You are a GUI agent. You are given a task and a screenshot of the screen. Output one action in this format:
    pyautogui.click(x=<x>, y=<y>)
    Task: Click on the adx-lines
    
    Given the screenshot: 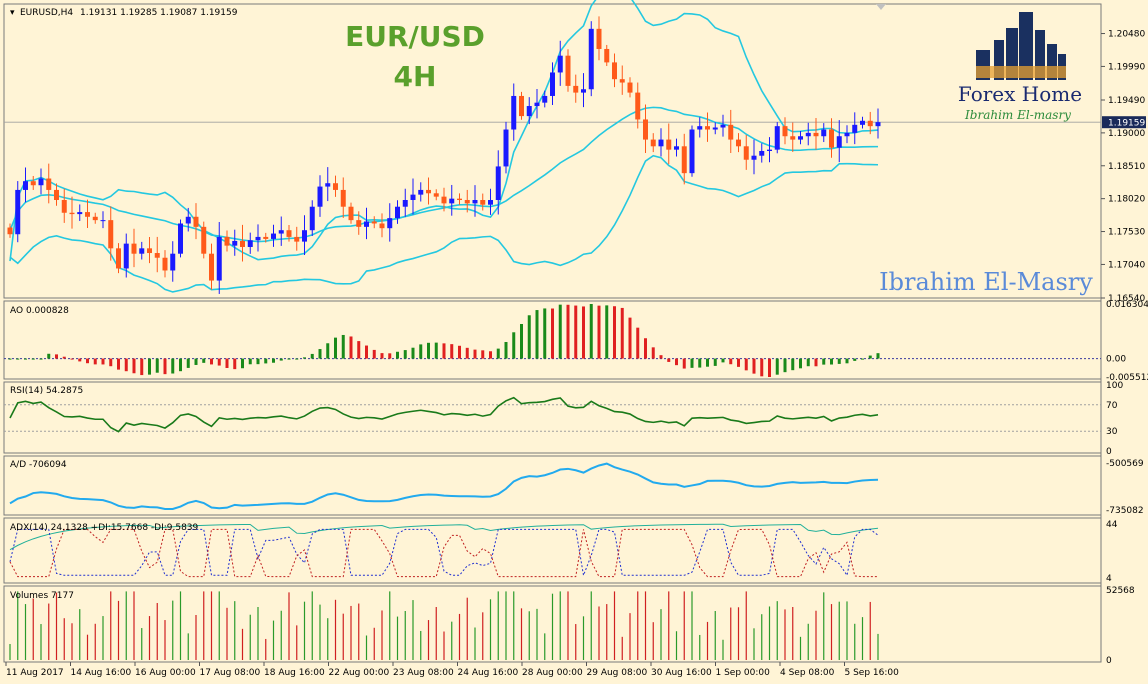 What is the action you would take?
    pyautogui.click(x=444, y=550)
    